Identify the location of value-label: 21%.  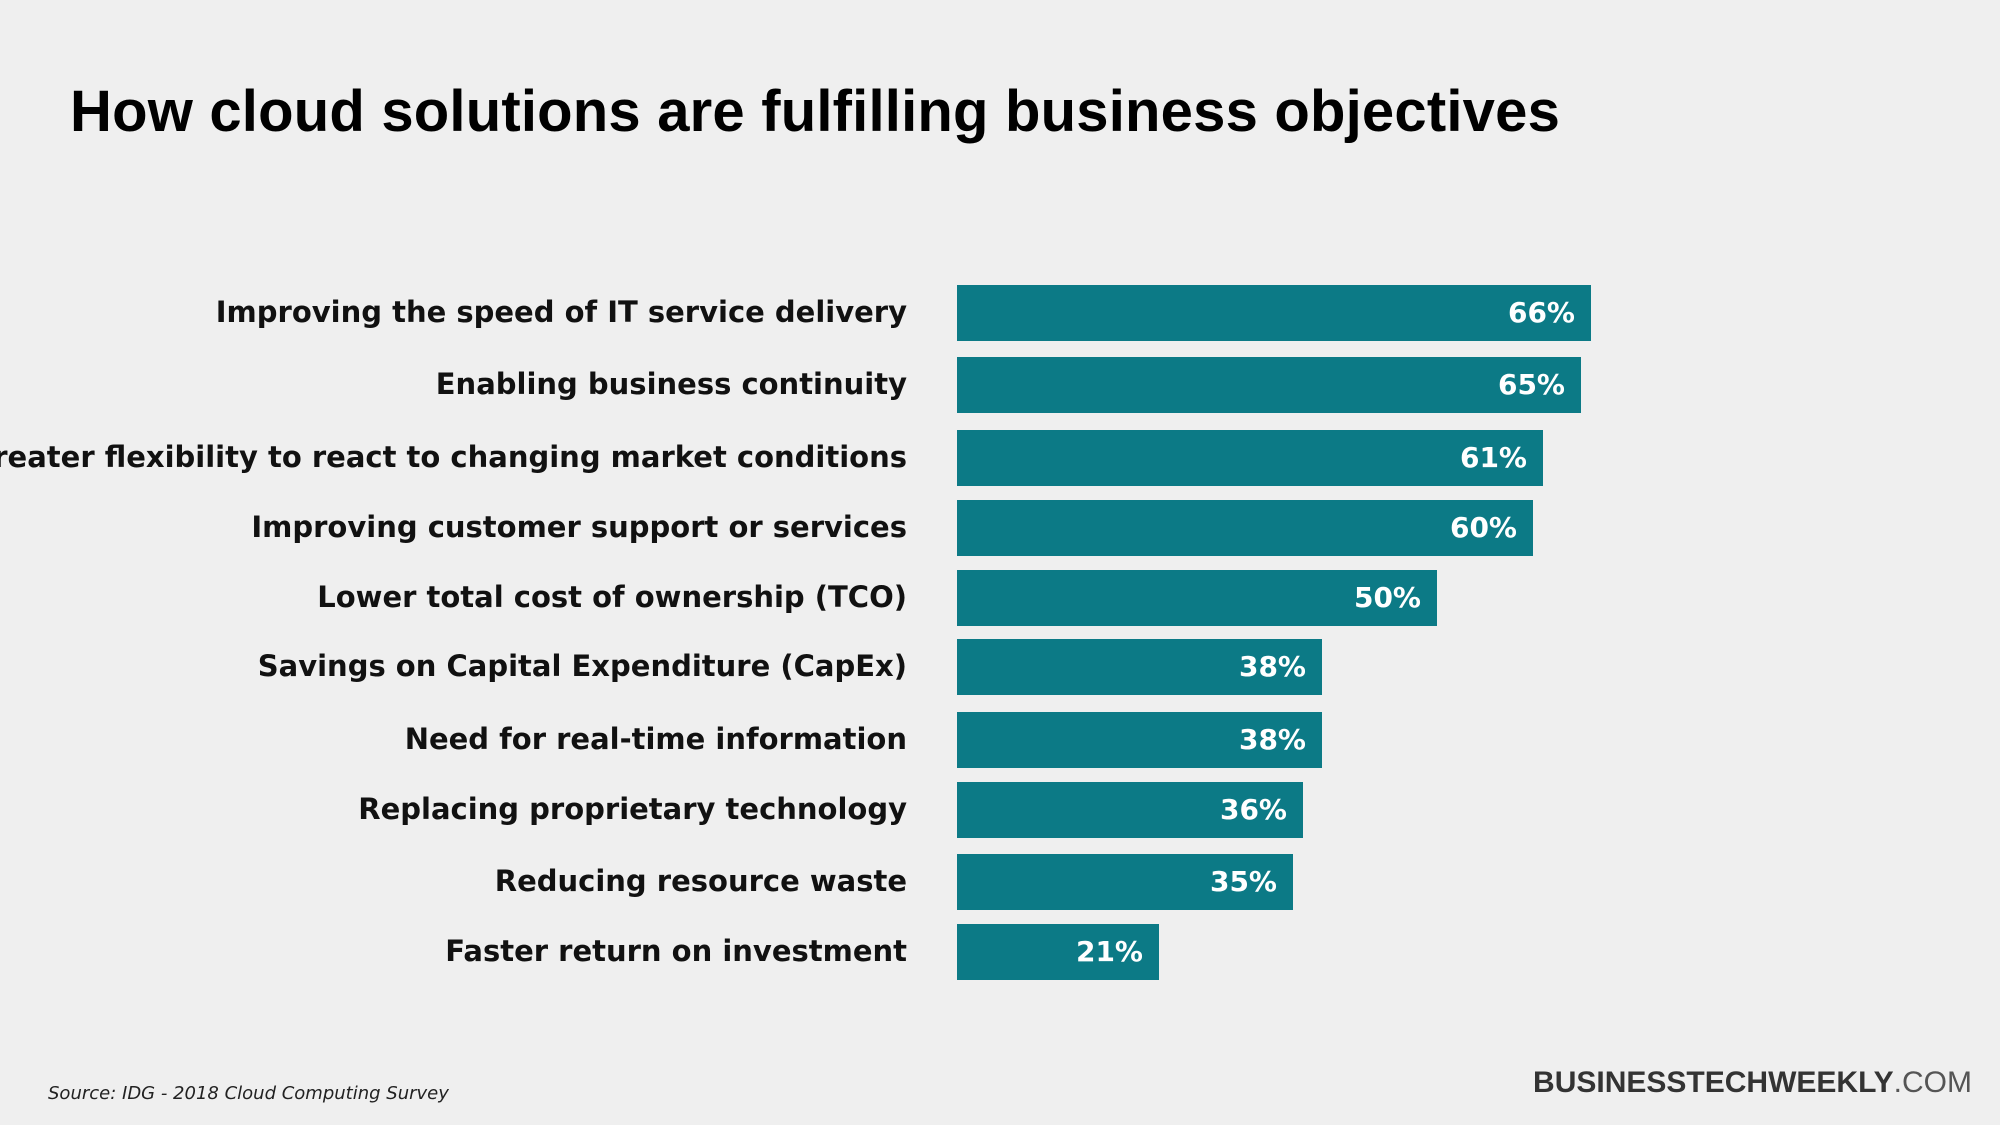
(1109, 951).